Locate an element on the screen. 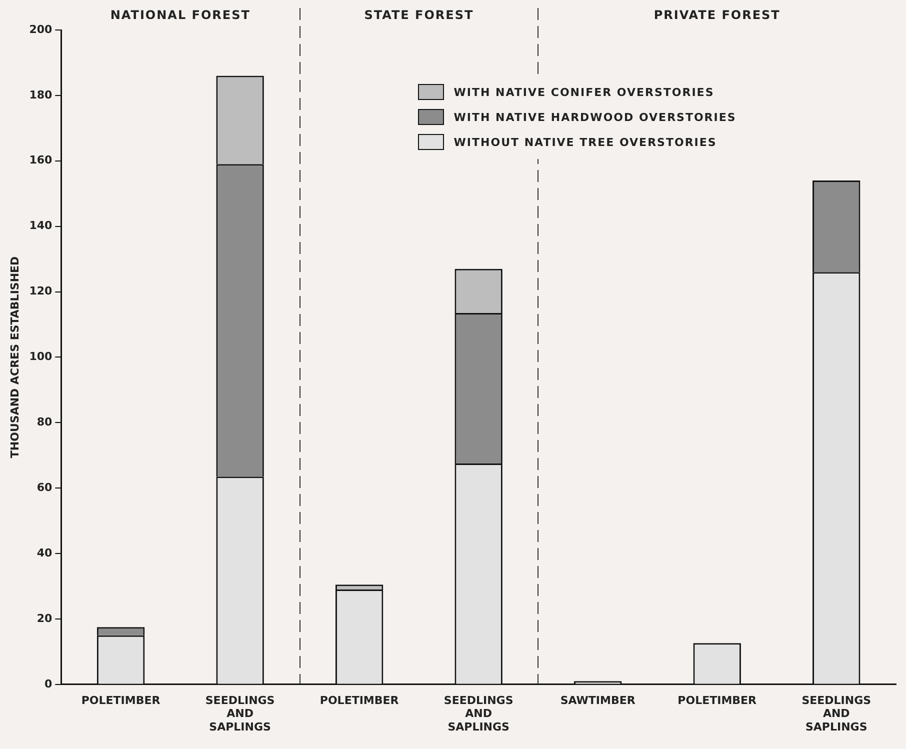 This screenshot has width=906, height=749. y-axis-title: THOUSAND ACRES ESTABLISHED is located at coordinates (15, 357).